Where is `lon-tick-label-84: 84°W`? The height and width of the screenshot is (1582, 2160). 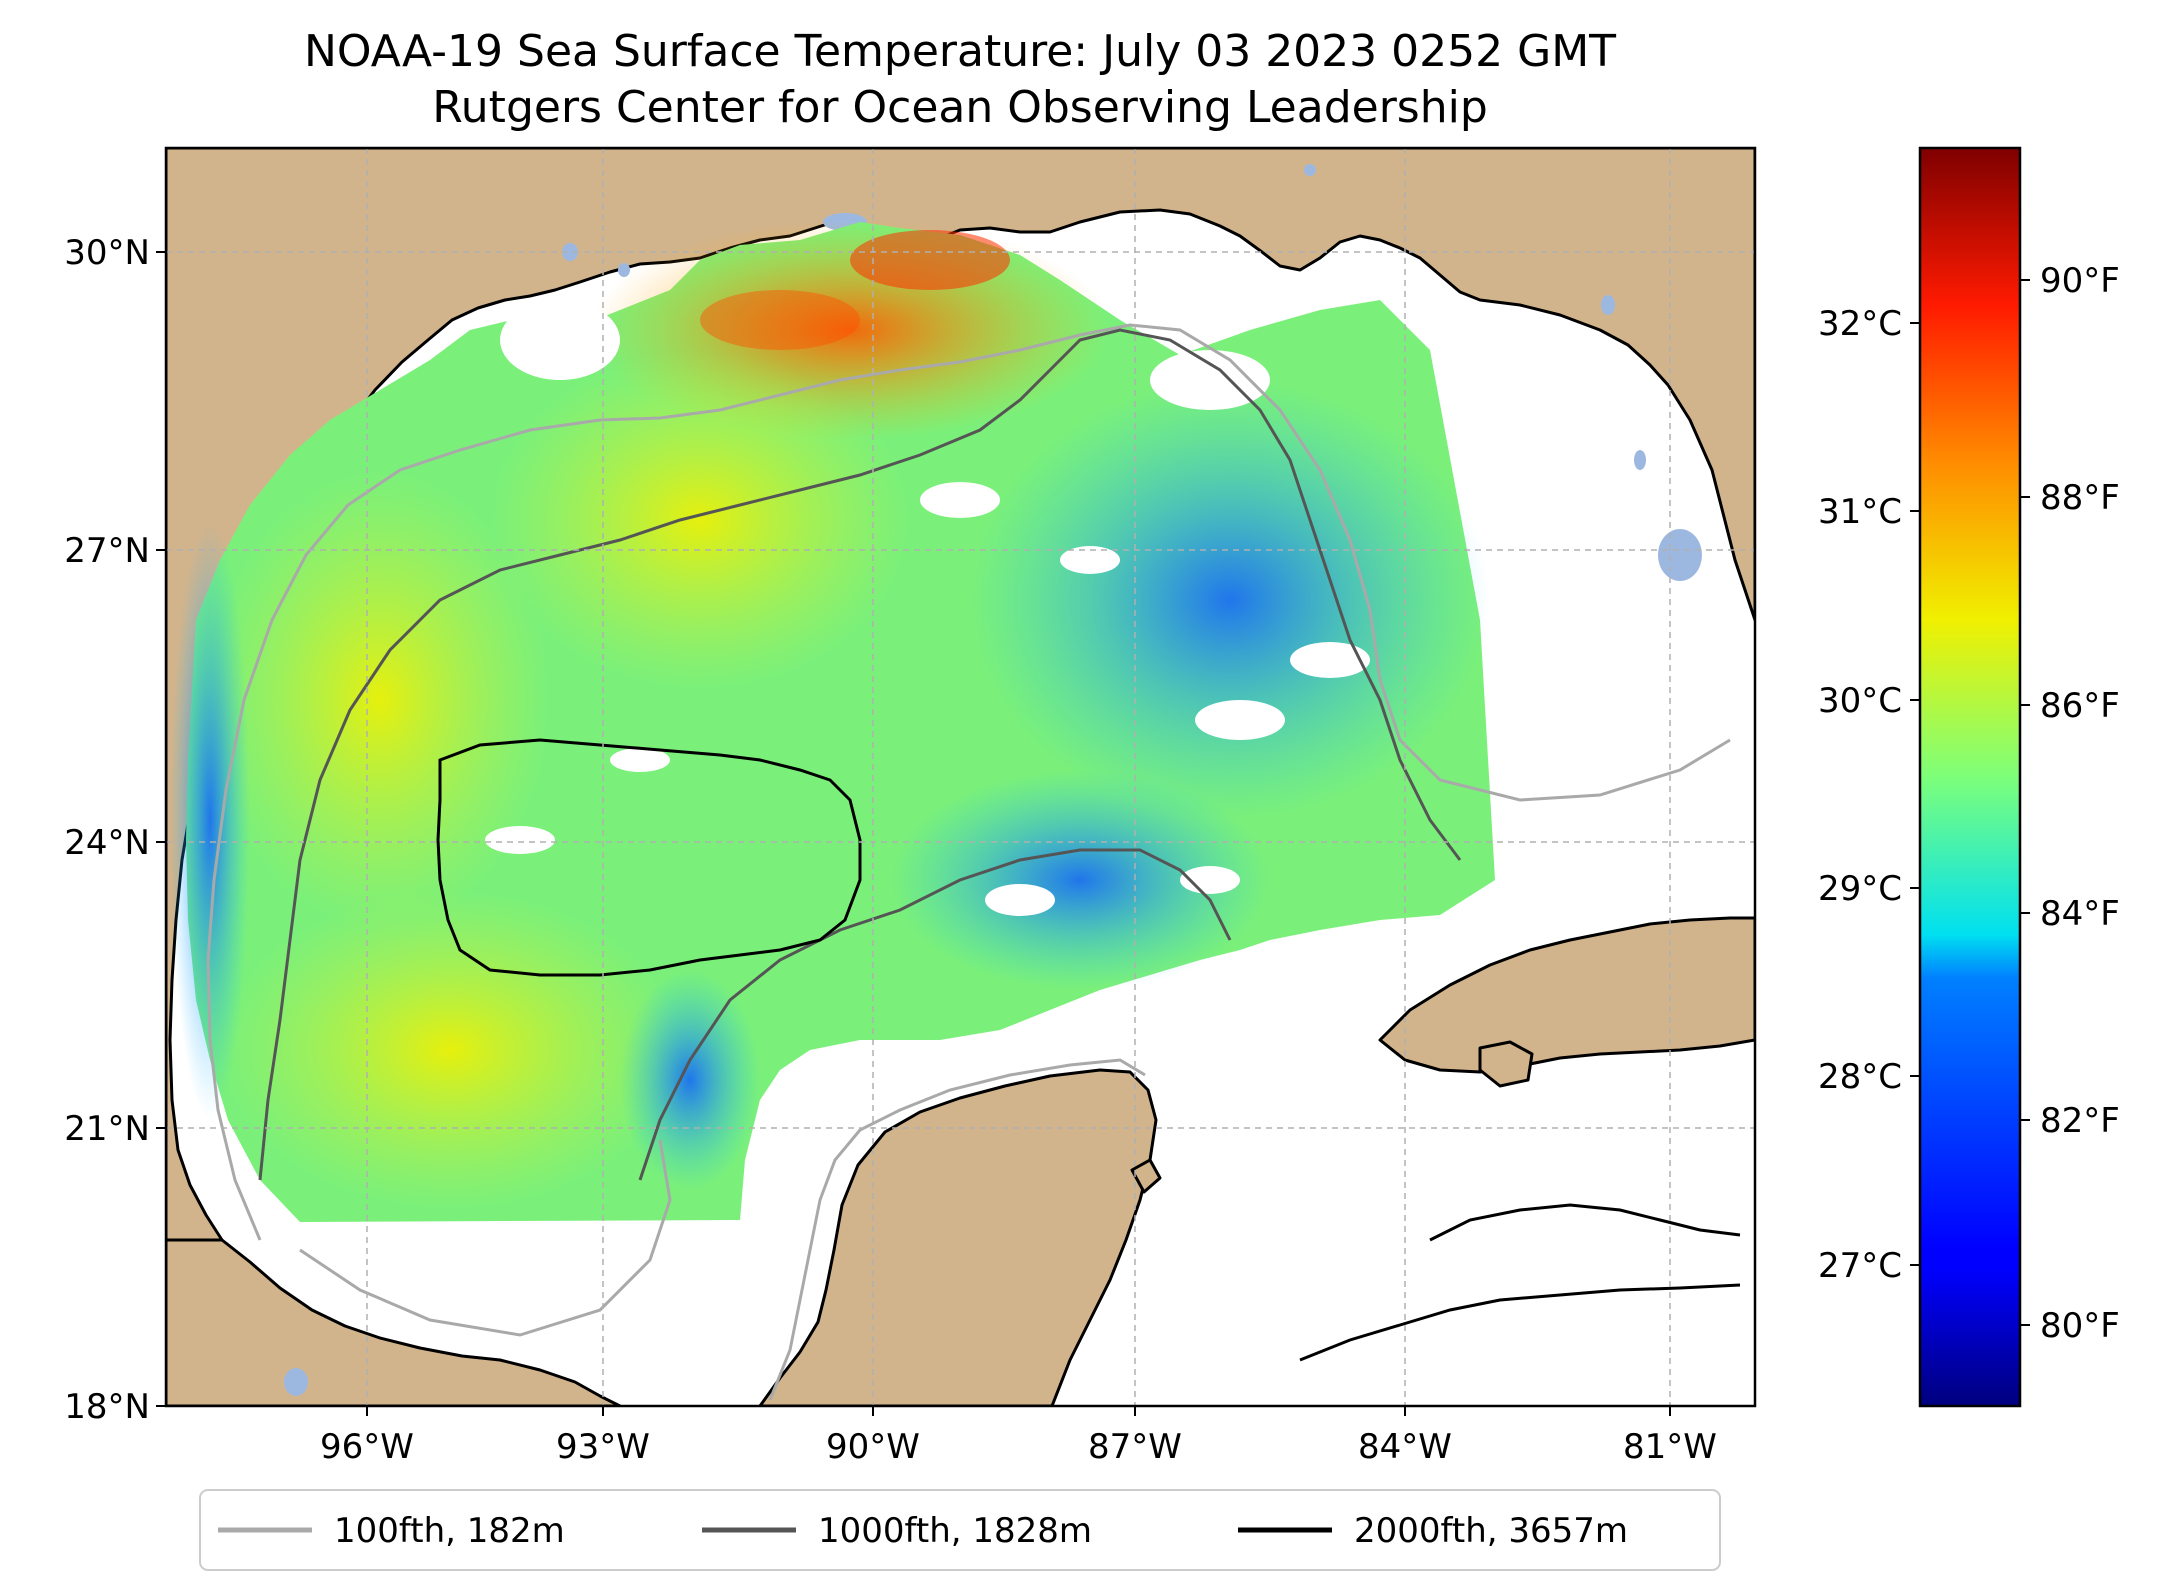 lon-tick-label-84: 84°W is located at coordinates (1405, 1447).